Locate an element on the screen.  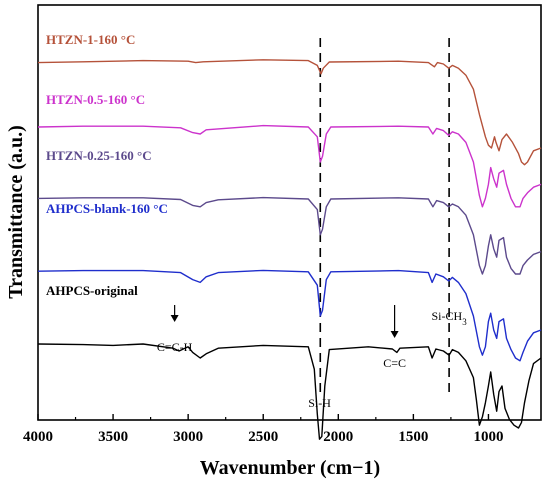
x-tick-label-5: 1500 is located at coordinates (413, 437).